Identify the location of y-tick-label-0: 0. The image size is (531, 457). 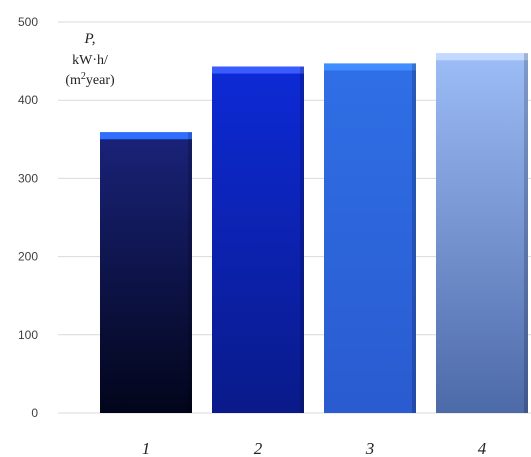
(34, 413).